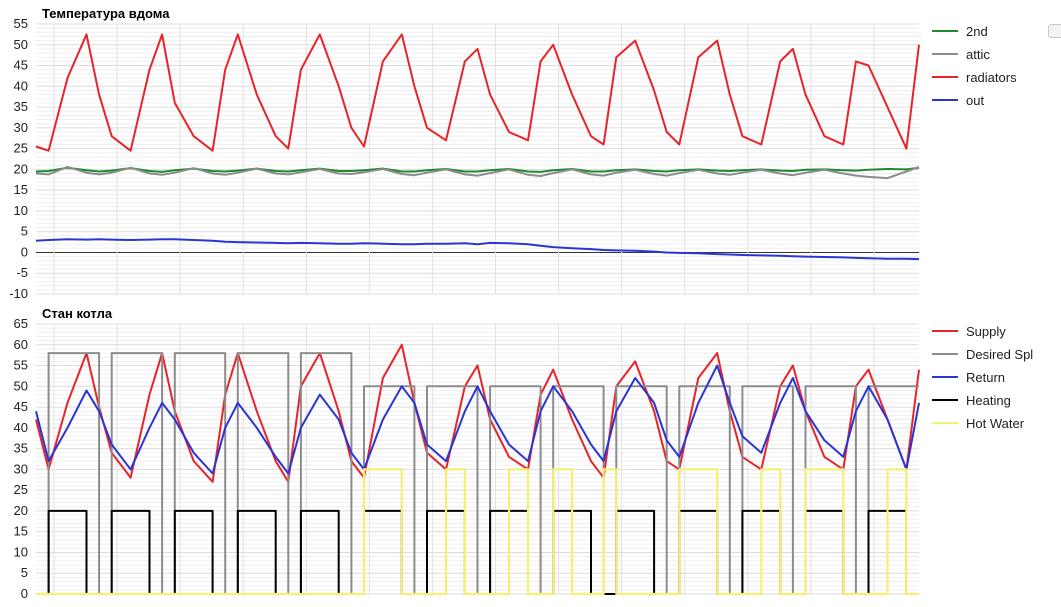 The image size is (1061, 607). What do you see at coordinates (21, 344) in the screenshot?
I see `y-tick-label: 60` at bounding box center [21, 344].